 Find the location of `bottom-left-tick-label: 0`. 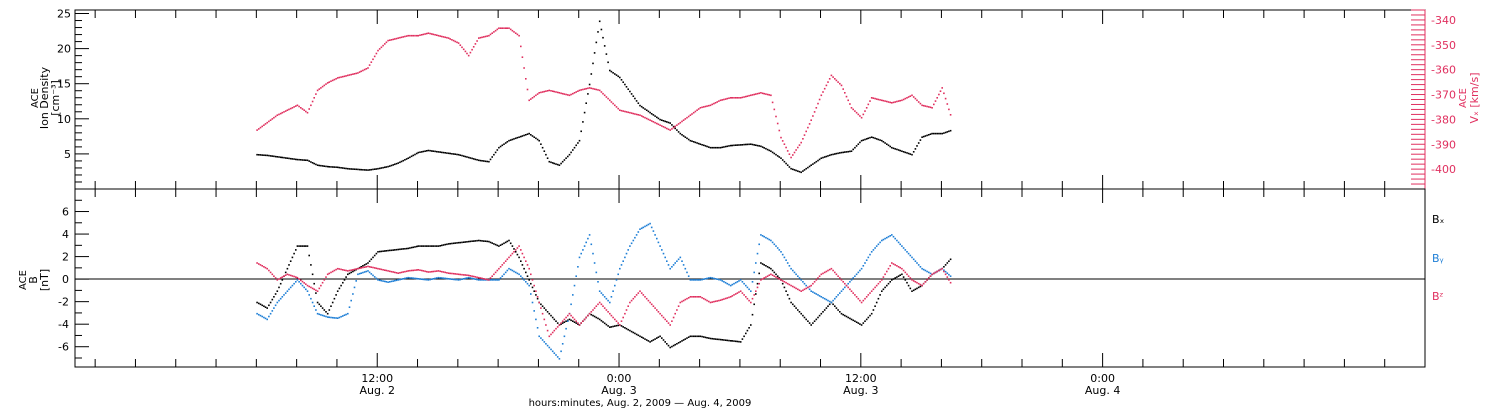

bottom-left-tick-label: 0 is located at coordinates (65, 279).